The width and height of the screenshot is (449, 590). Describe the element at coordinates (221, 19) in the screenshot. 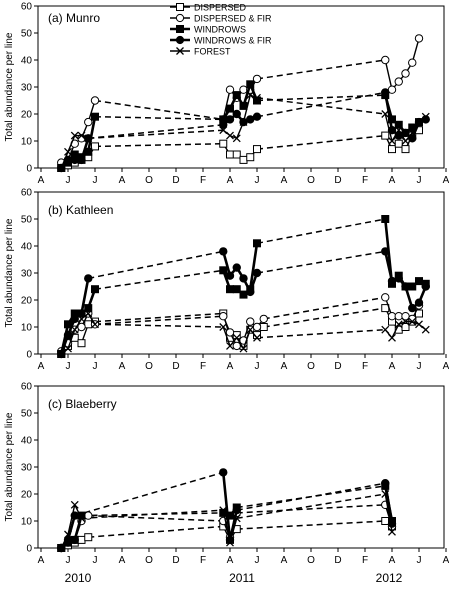

I see `legend-item-dispersed-fir: DISPERSED & FIR` at that location.